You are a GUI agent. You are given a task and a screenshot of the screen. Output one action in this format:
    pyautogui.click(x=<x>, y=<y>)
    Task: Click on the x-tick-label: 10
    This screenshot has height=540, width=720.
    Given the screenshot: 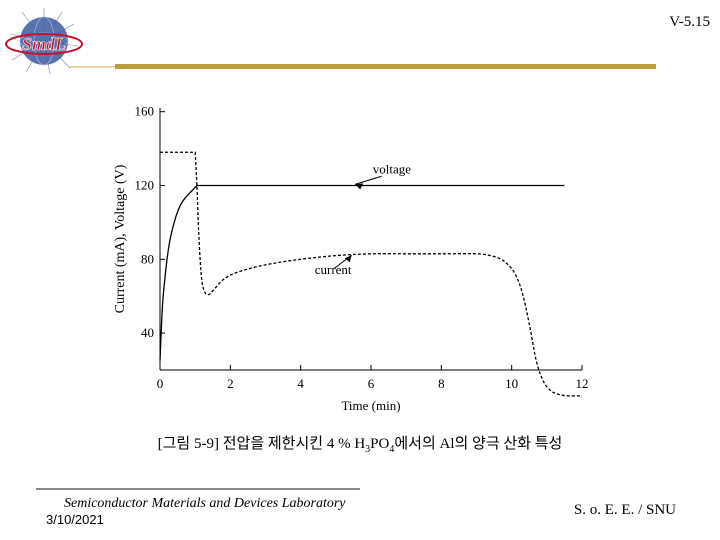 What is the action you would take?
    pyautogui.click(x=511, y=383)
    